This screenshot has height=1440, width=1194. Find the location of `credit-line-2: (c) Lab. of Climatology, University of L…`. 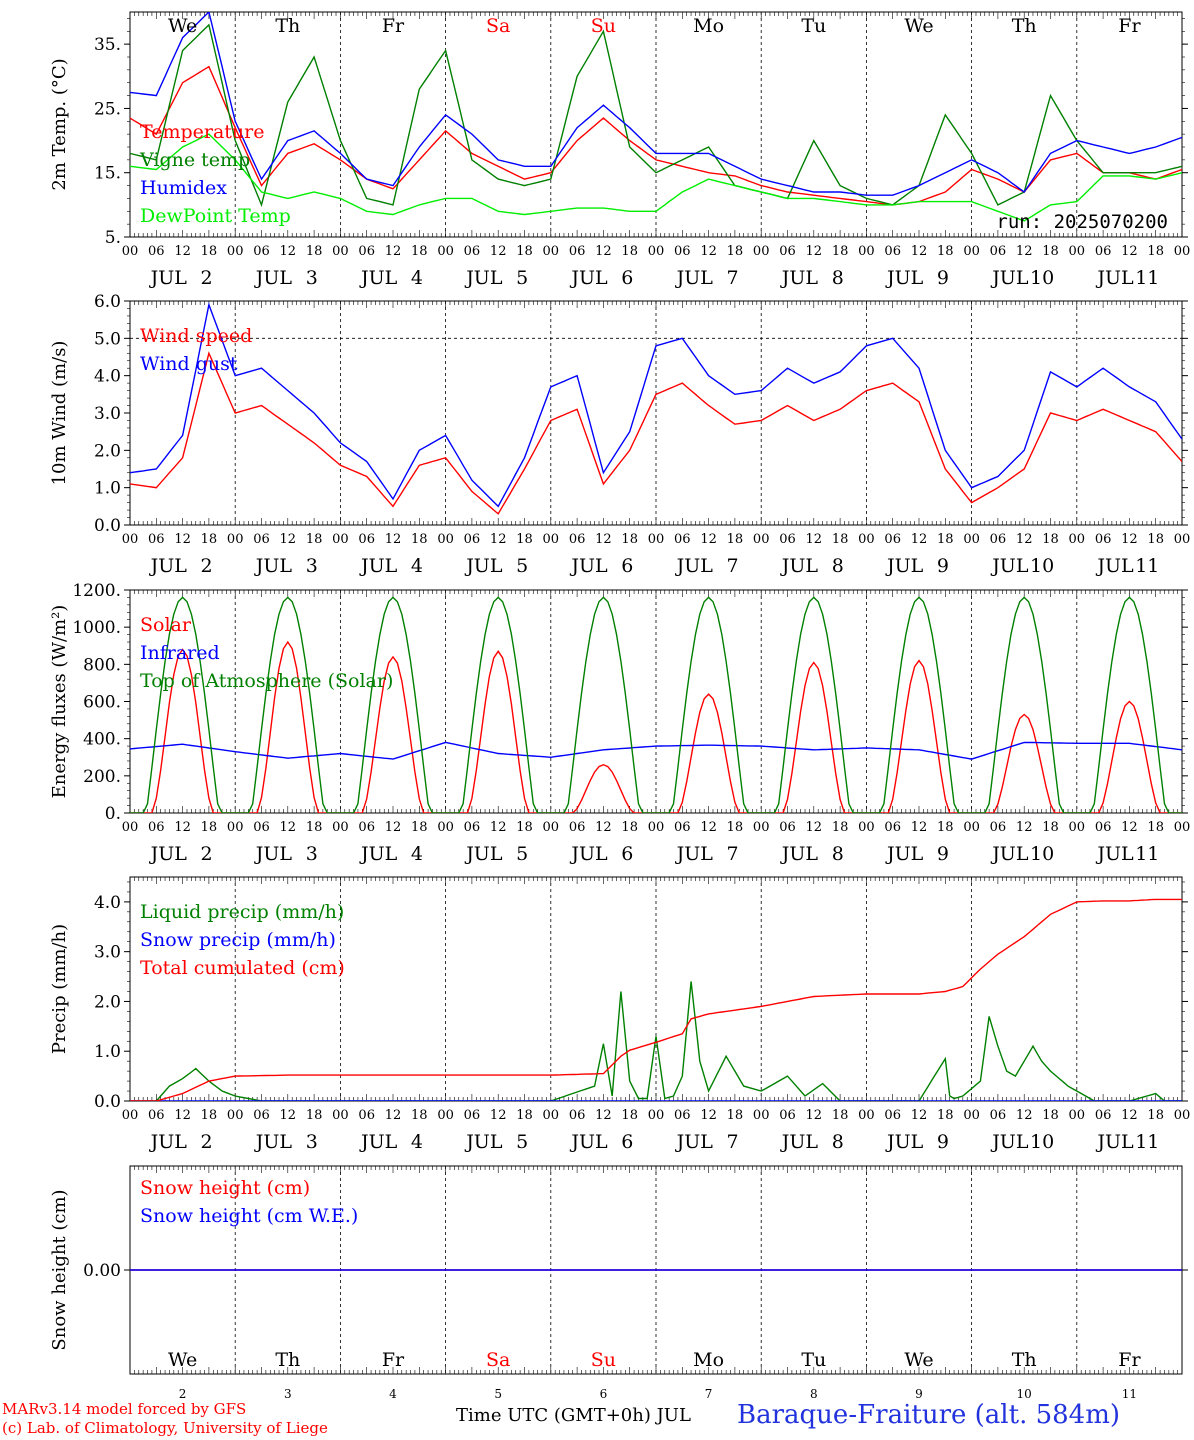

credit-line-2: (c) Lab. of Climatology, University of L… is located at coordinates (165, 1428).